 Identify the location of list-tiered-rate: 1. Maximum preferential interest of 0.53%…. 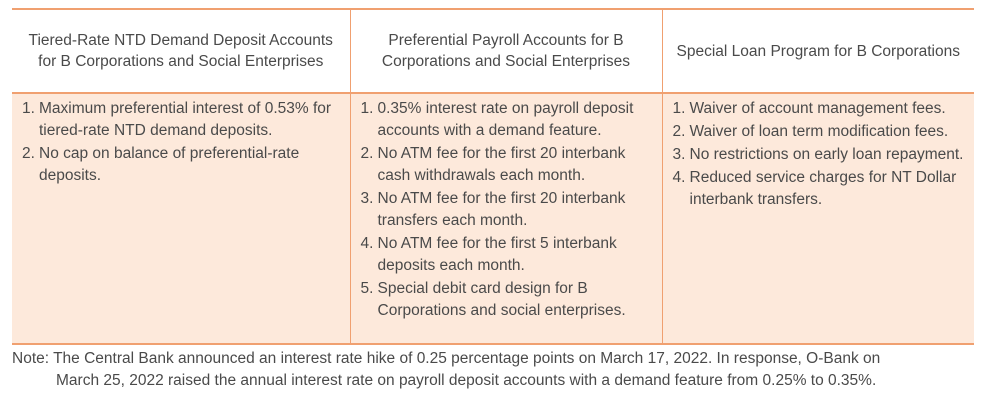
(182, 142).